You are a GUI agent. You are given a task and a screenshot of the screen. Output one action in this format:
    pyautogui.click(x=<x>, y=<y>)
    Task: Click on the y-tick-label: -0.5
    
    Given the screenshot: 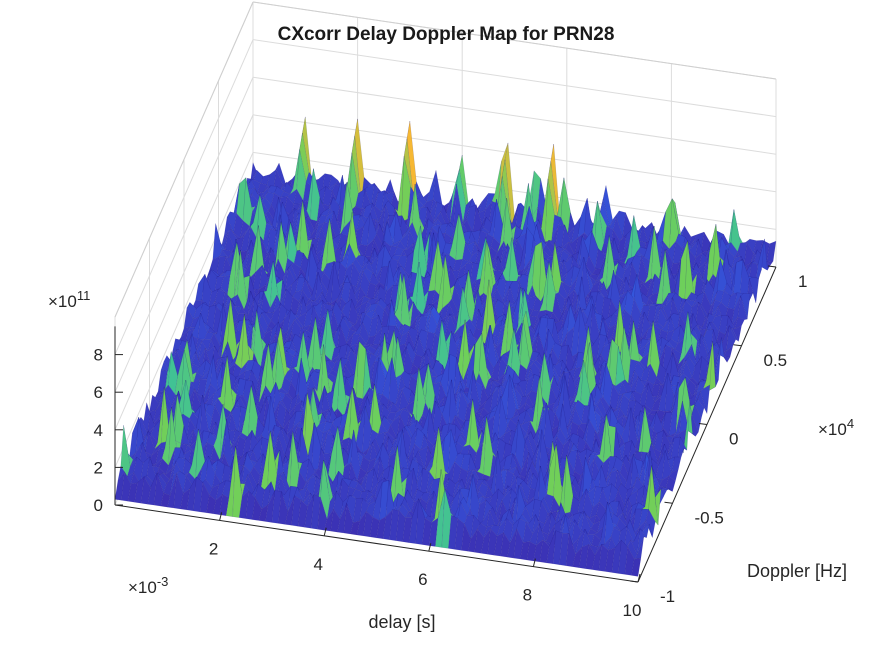 What is the action you would take?
    pyautogui.click(x=709, y=517)
    